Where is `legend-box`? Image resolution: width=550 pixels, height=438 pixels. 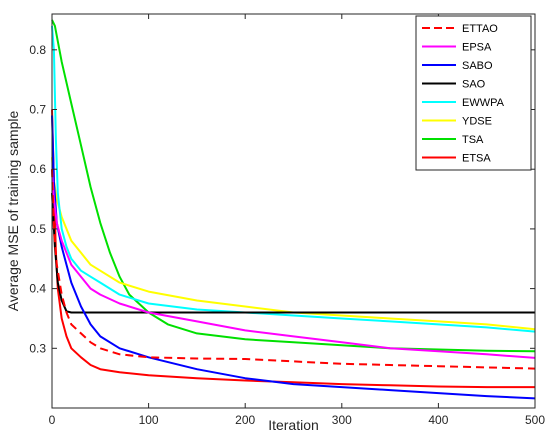
legend-box is located at coordinates (473, 93).